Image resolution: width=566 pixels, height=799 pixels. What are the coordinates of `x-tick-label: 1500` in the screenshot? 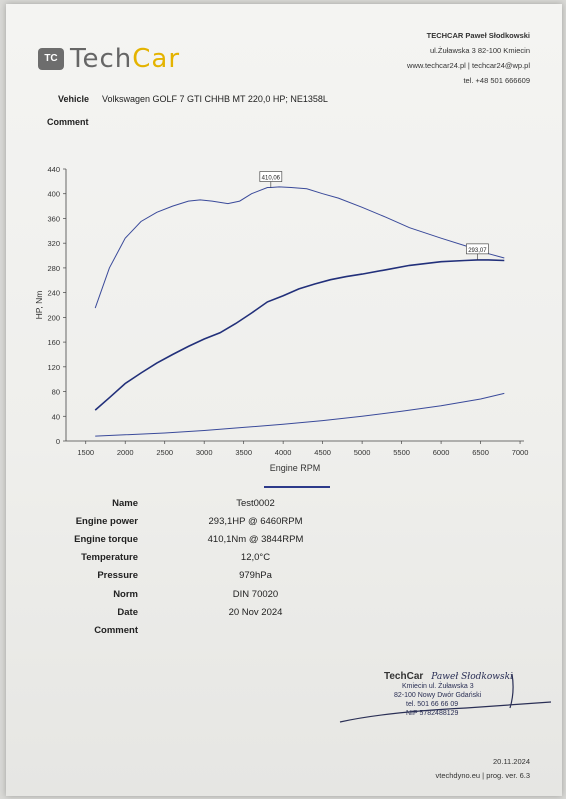 It's located at (85, 452).